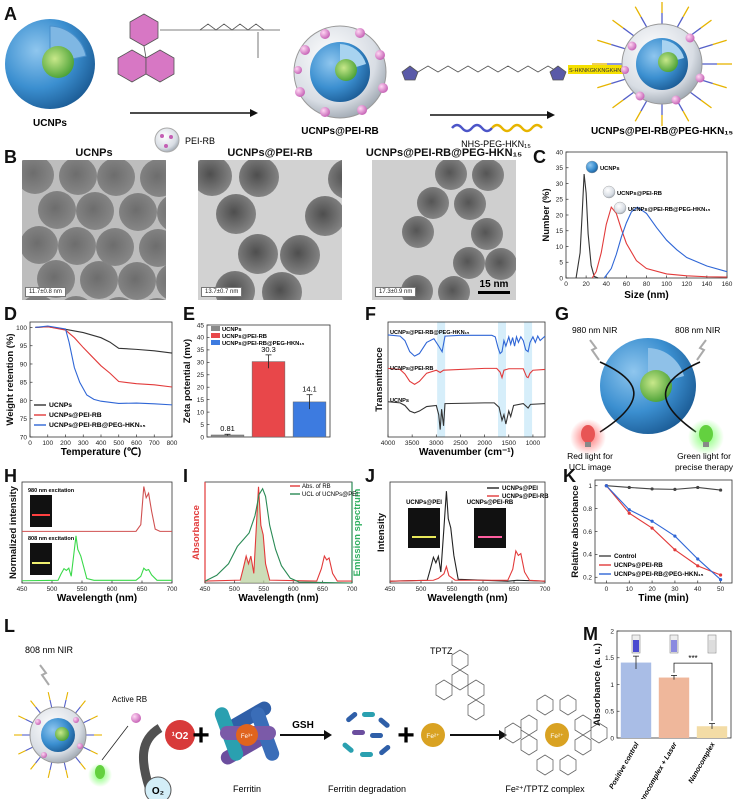 Image resolution: width=735 pixels, height=799 pixels. Describe the element at coordinates (45, 292) in the screenshot. I see `size-label: 11.7±0.8 nm` at that location.